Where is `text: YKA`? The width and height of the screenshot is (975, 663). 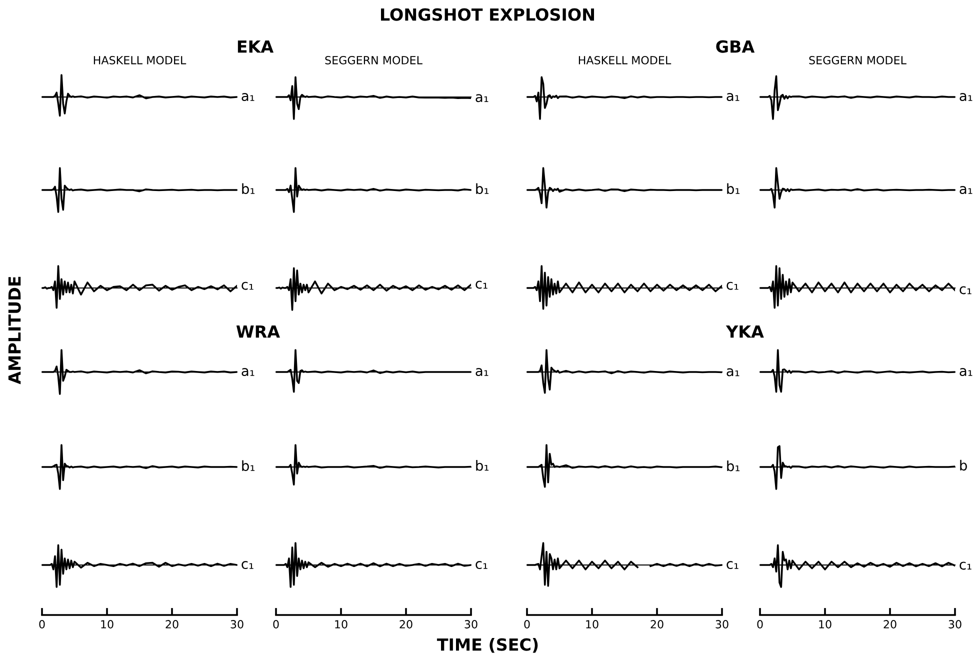
text: YKA is located at coordinates (745, 331).